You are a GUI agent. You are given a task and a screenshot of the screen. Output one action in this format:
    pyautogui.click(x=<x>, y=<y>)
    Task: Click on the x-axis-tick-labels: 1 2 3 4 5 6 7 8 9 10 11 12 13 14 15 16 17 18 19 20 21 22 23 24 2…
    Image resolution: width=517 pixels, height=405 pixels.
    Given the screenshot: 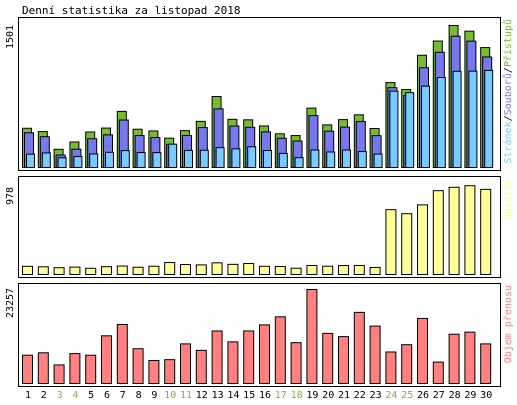 What is the action you would take?
    pyautogui.click(x=258, y=395)
    